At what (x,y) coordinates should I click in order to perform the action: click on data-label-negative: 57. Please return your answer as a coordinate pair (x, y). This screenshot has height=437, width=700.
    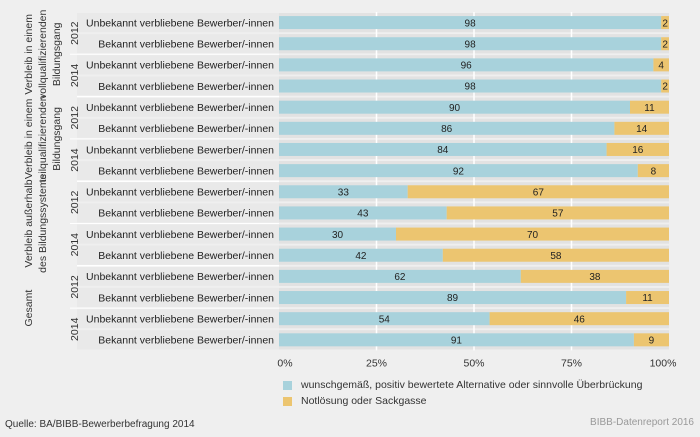
    Looking at the image, I should click on (558, 214).